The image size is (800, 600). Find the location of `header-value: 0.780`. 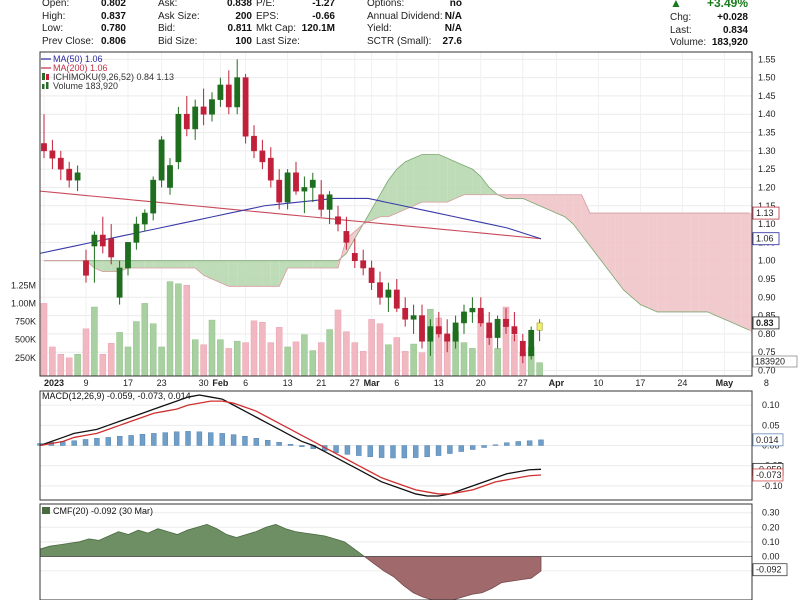

header-value: 0.780 is located at coordinates (113, 28).